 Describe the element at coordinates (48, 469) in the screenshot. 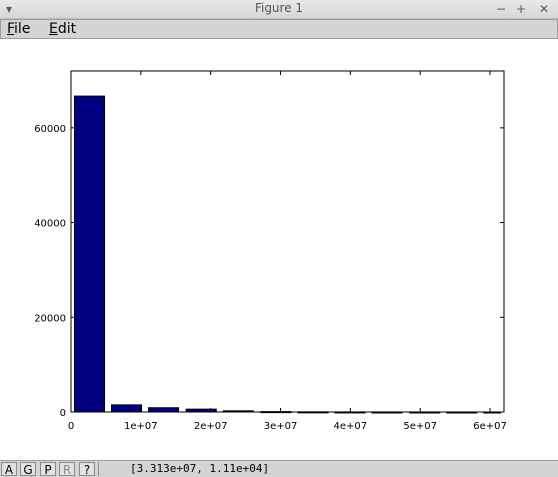

I see `print-button: P` at that location.